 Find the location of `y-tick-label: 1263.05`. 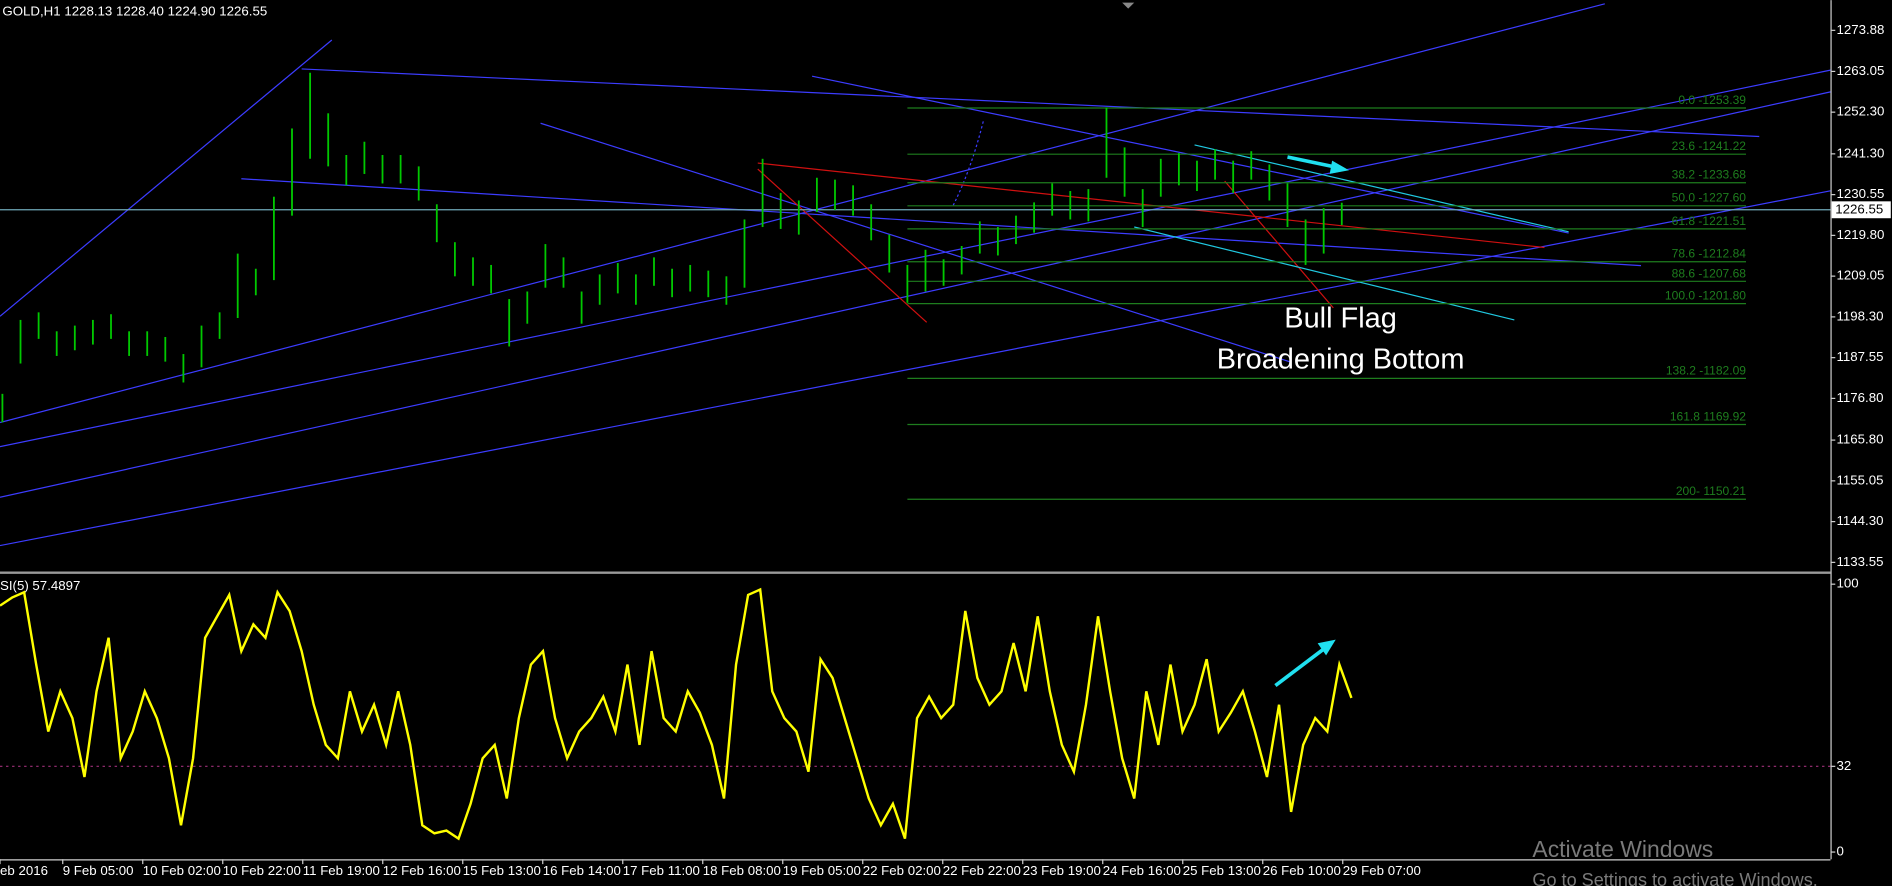

y-tick-label: 1263.05 is located at coordinates (1860, 70).